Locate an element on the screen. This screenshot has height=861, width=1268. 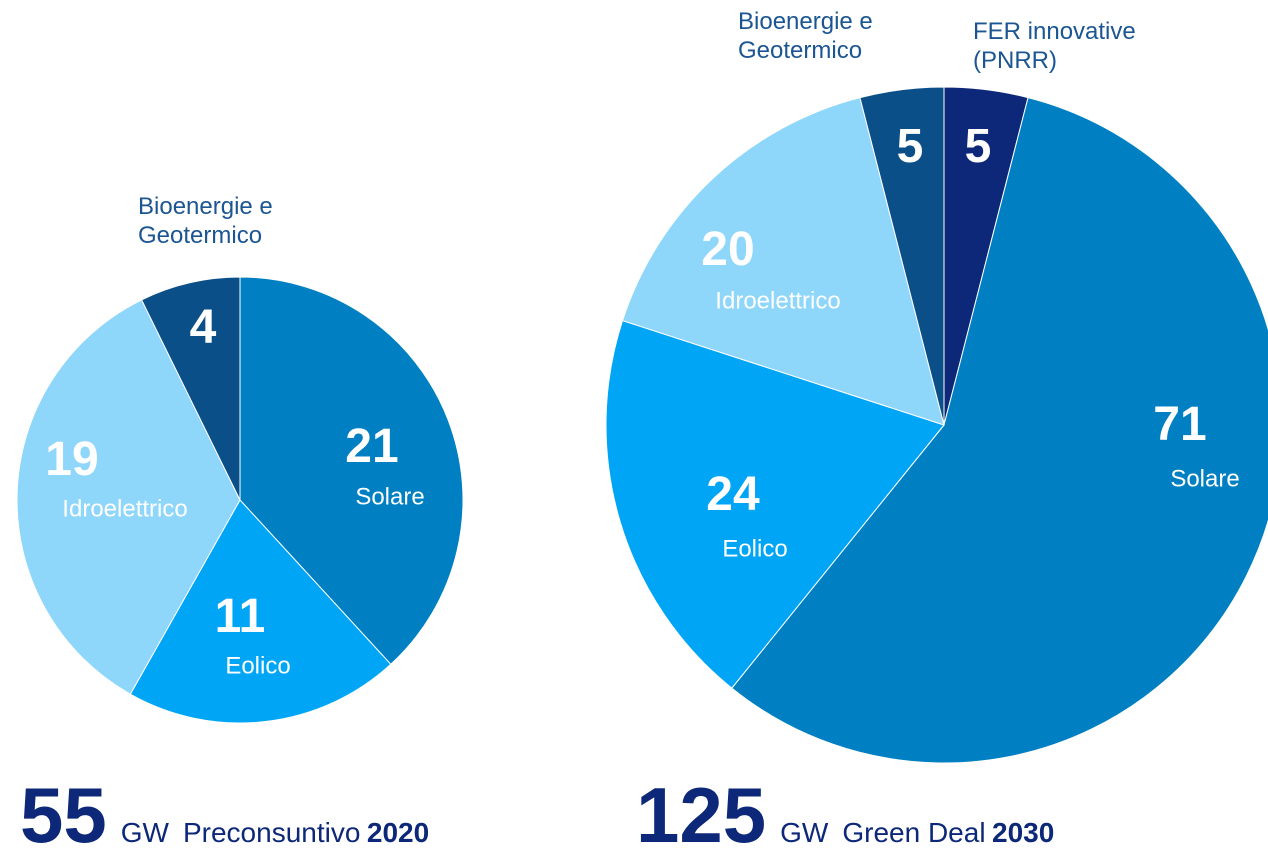
value-label: 20 is located at coordinates (728, 250).